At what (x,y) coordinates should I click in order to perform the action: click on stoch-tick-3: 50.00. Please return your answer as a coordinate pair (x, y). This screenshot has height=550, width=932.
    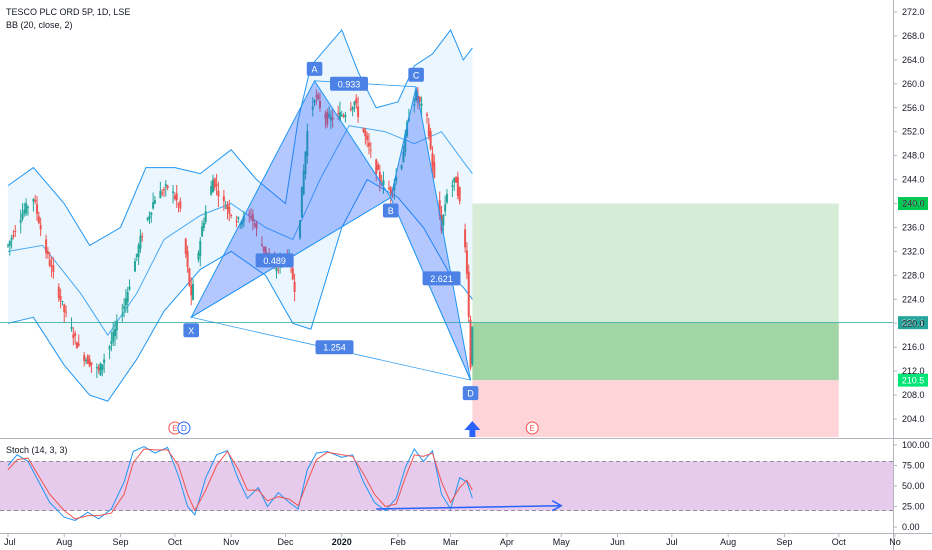
    Looking at the image, I should click on (913, 486).